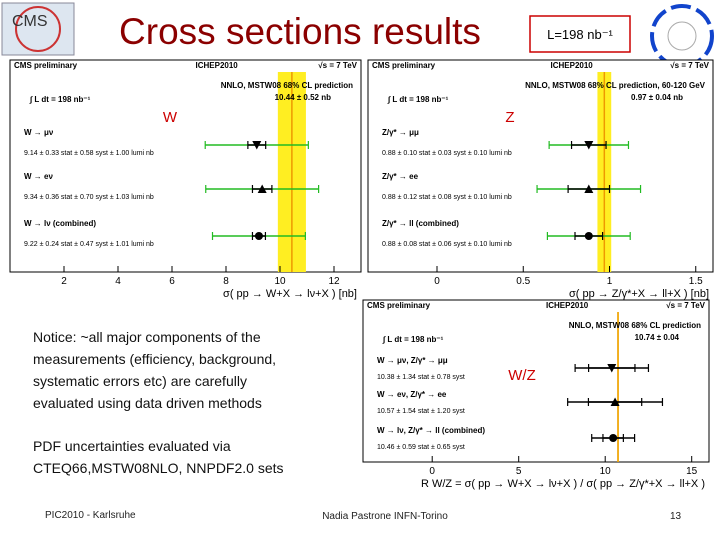 The height and width of the screenshot is (540, 720). I want to click on footer-left: PIC2010 - Karlsruhe, so click(90, 515).